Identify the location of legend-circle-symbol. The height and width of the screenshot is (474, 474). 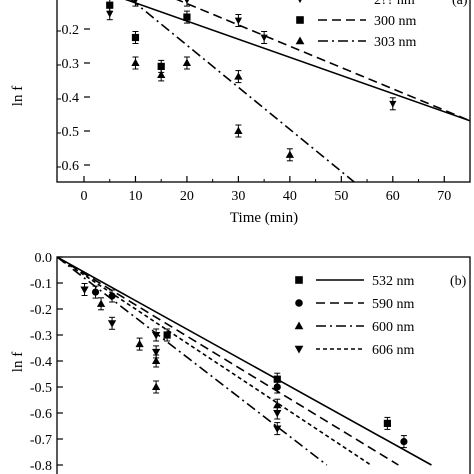
(299, 303).